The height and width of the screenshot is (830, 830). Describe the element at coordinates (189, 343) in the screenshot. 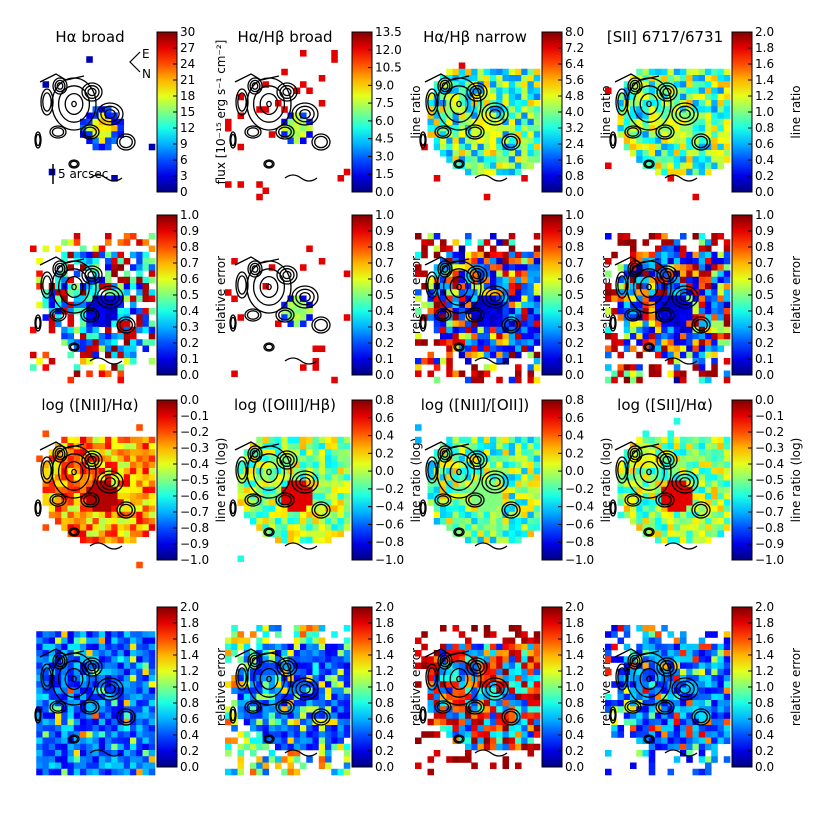

I see `colorbar-tick-label: 0.2` at that location.